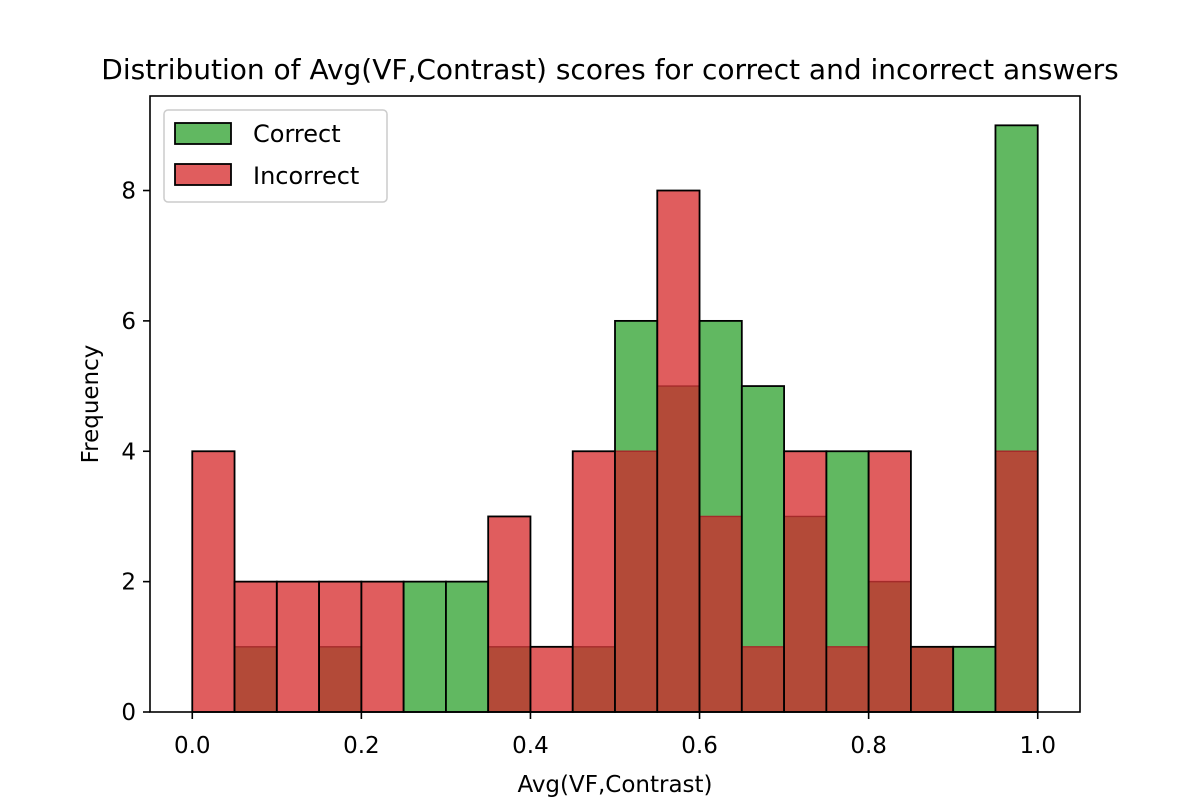  Describe the element at coordinates (91, 404) in the screenshot. I see `y-axis-label: Frequency` at that location.